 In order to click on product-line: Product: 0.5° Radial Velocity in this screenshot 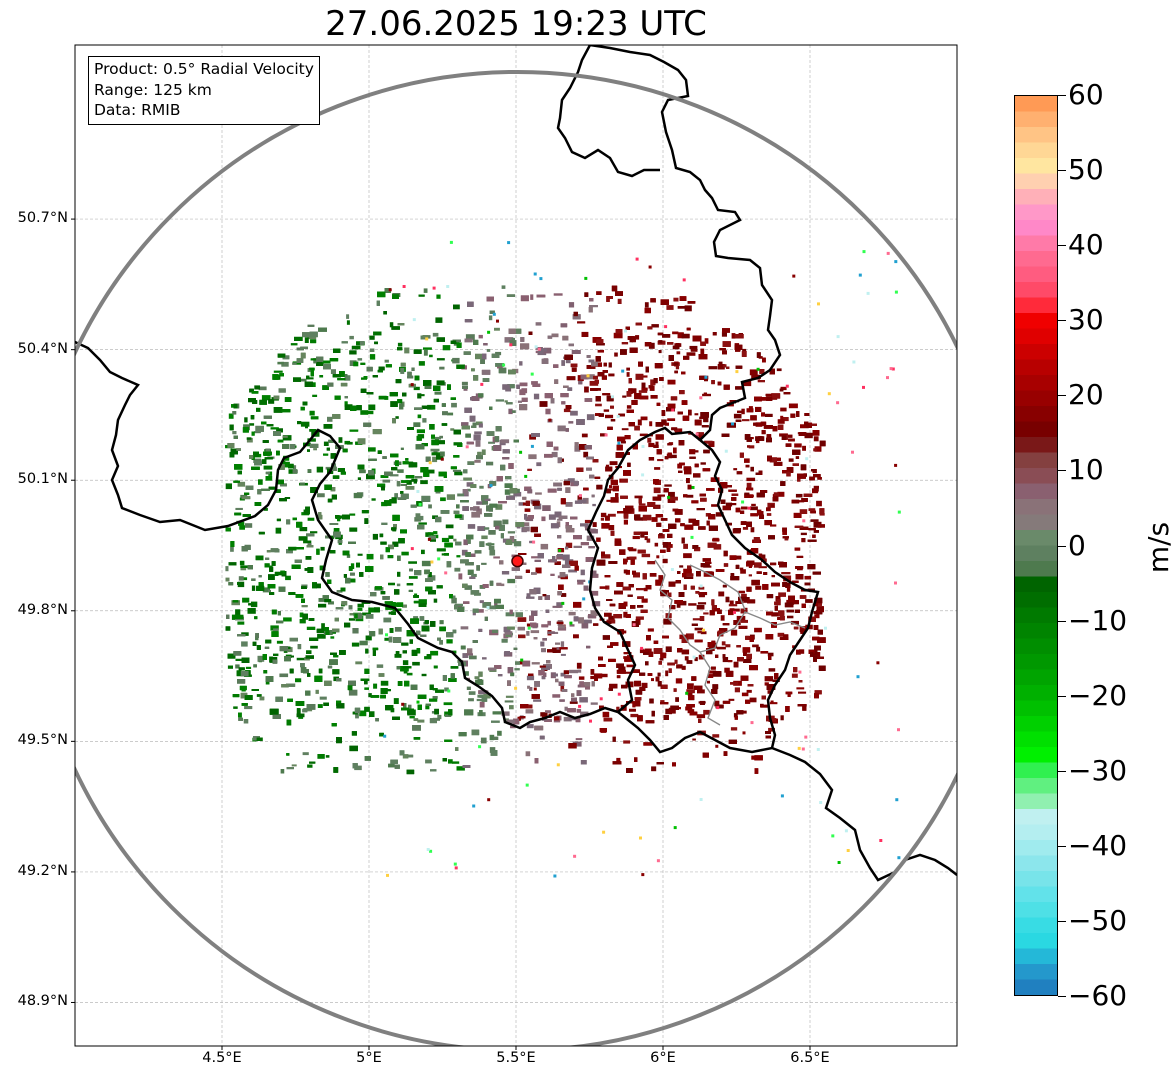, I will do `click(204, 69)`.